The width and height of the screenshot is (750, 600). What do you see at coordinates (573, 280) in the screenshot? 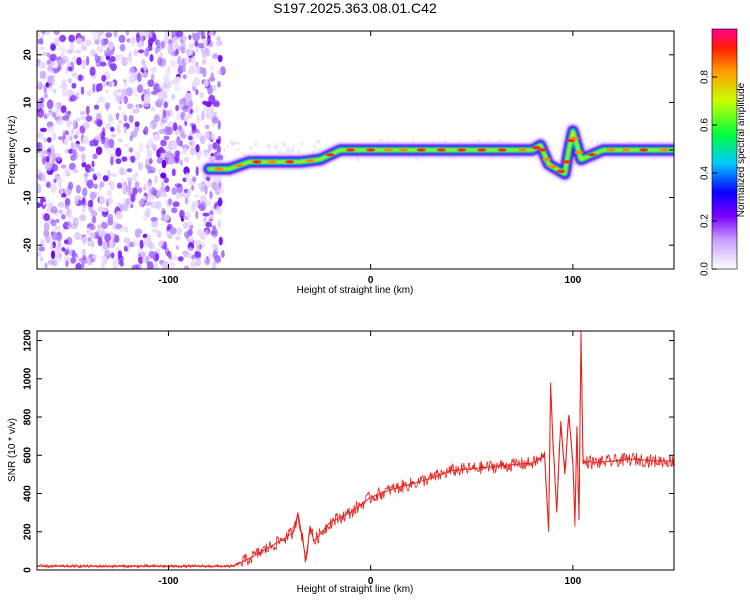
I see `x-tick-label: 100` at bounding box center [573, 280].